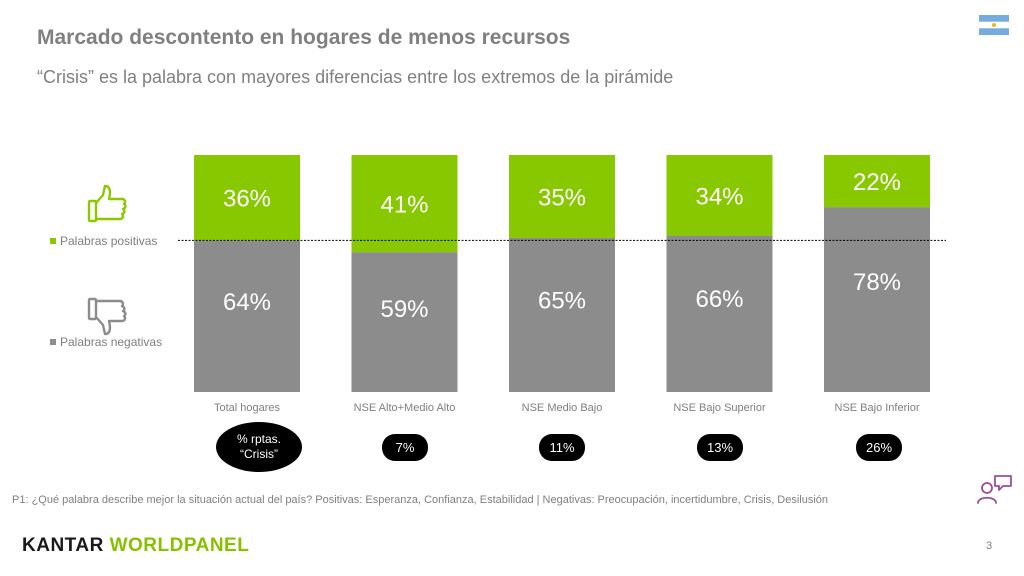 The image size is (1024, 576). I want to click on label-positive-2: 35%, so click(562, 197).